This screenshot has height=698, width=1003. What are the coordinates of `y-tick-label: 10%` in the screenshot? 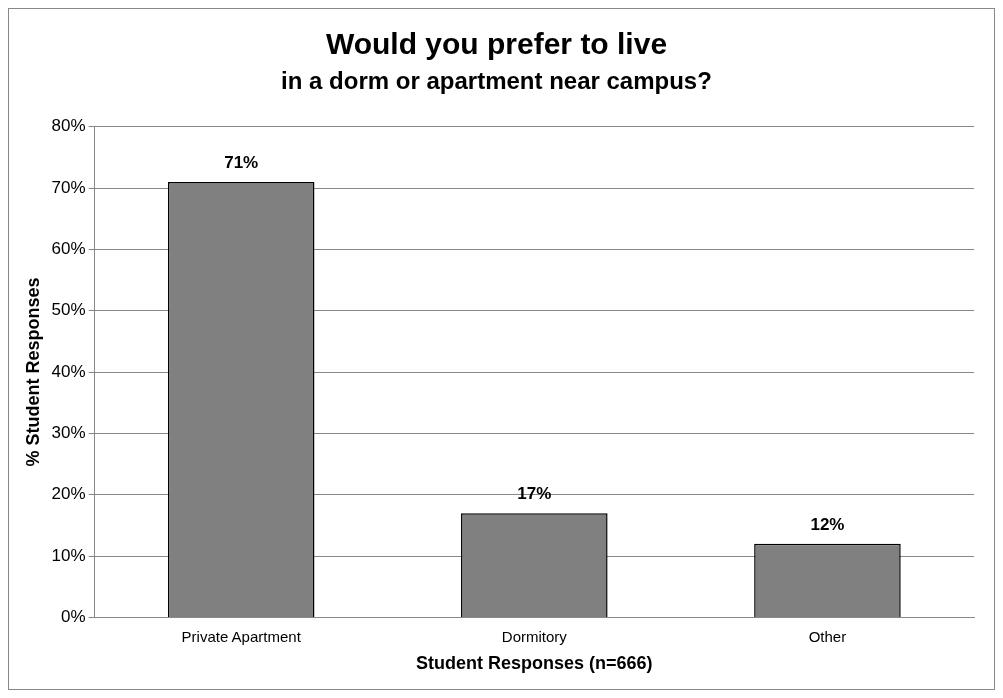 It's located at (68, 555).